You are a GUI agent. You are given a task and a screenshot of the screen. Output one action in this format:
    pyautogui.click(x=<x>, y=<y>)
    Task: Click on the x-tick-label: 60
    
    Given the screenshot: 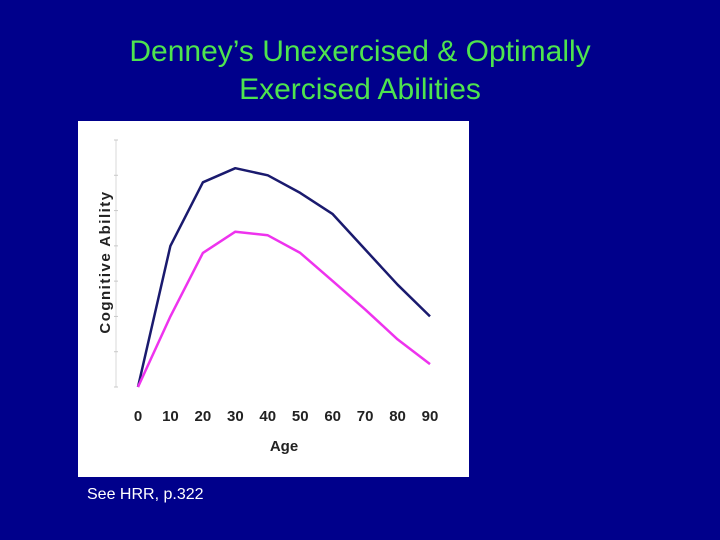 What is the action you would take?
    pyautogui.click(x=332, y=416)
    